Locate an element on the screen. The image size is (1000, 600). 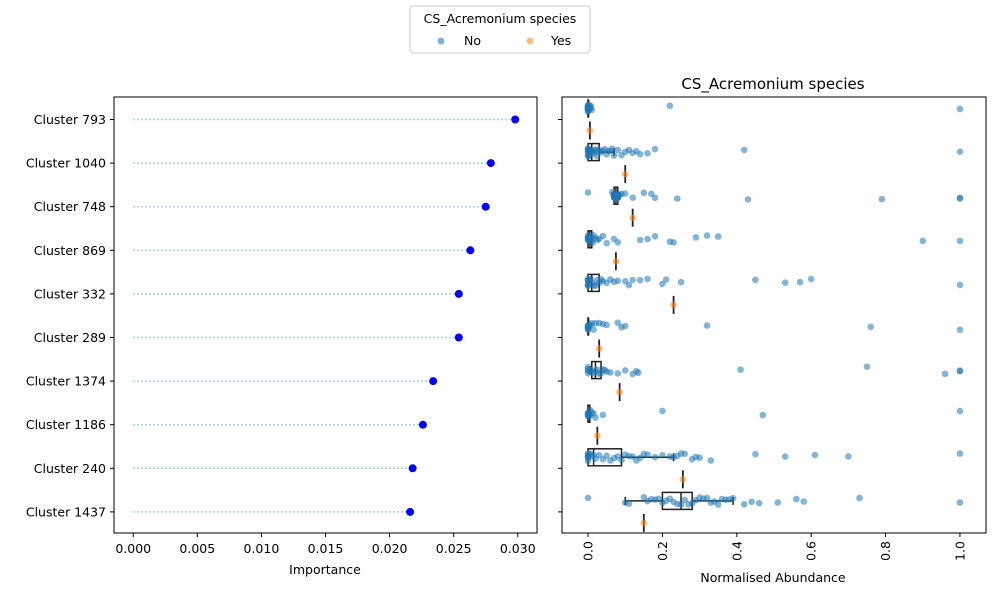
importance-y-tick-label: Cluster 1186 is located at coordinates (66, 424).